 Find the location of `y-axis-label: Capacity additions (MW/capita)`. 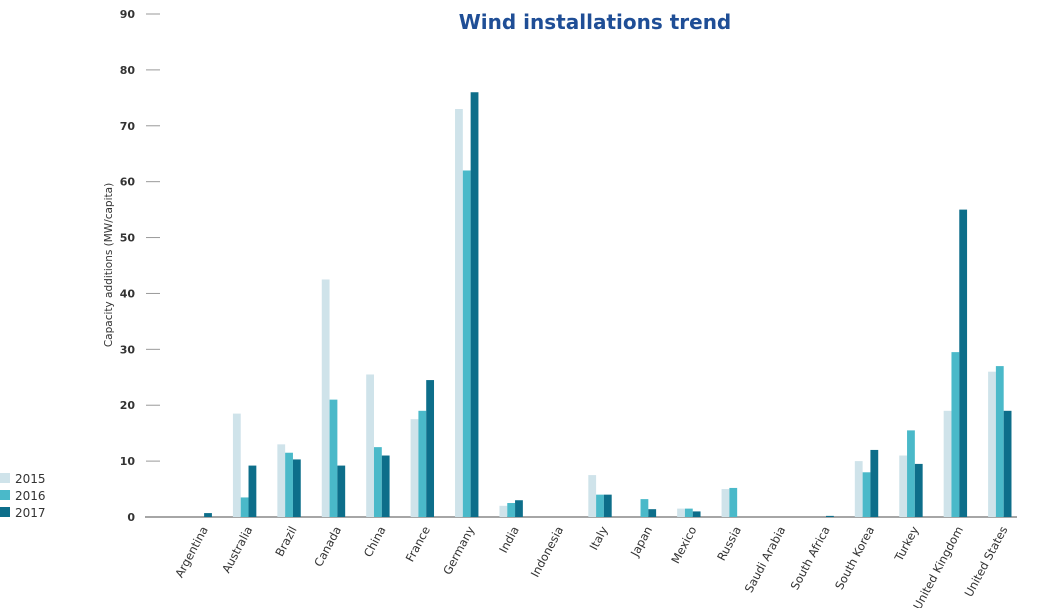

y-axis-label: Capacity additions (MW/capita) is located at coordinates (109, 265).